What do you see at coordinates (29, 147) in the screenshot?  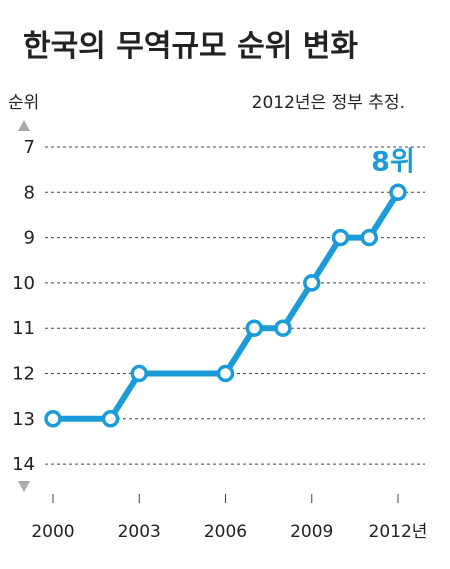 I see `y-tick-label: 7` at bounding box center [29, 147].